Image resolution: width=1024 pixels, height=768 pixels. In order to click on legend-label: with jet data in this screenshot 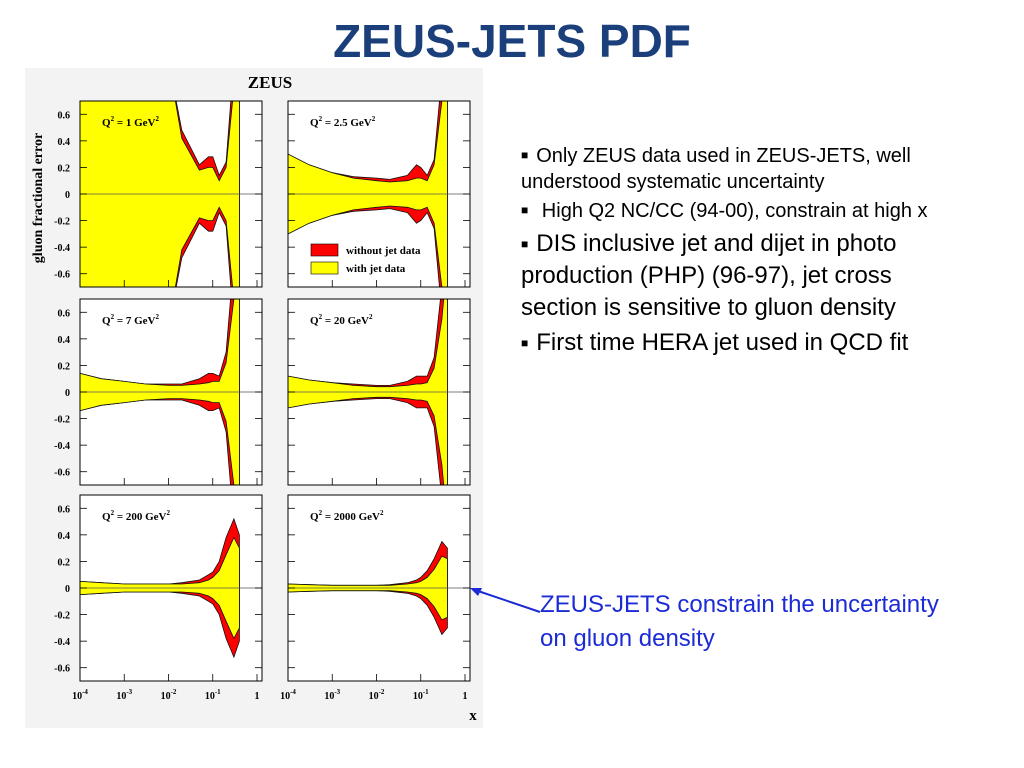, I will do `click(376, 269)`.